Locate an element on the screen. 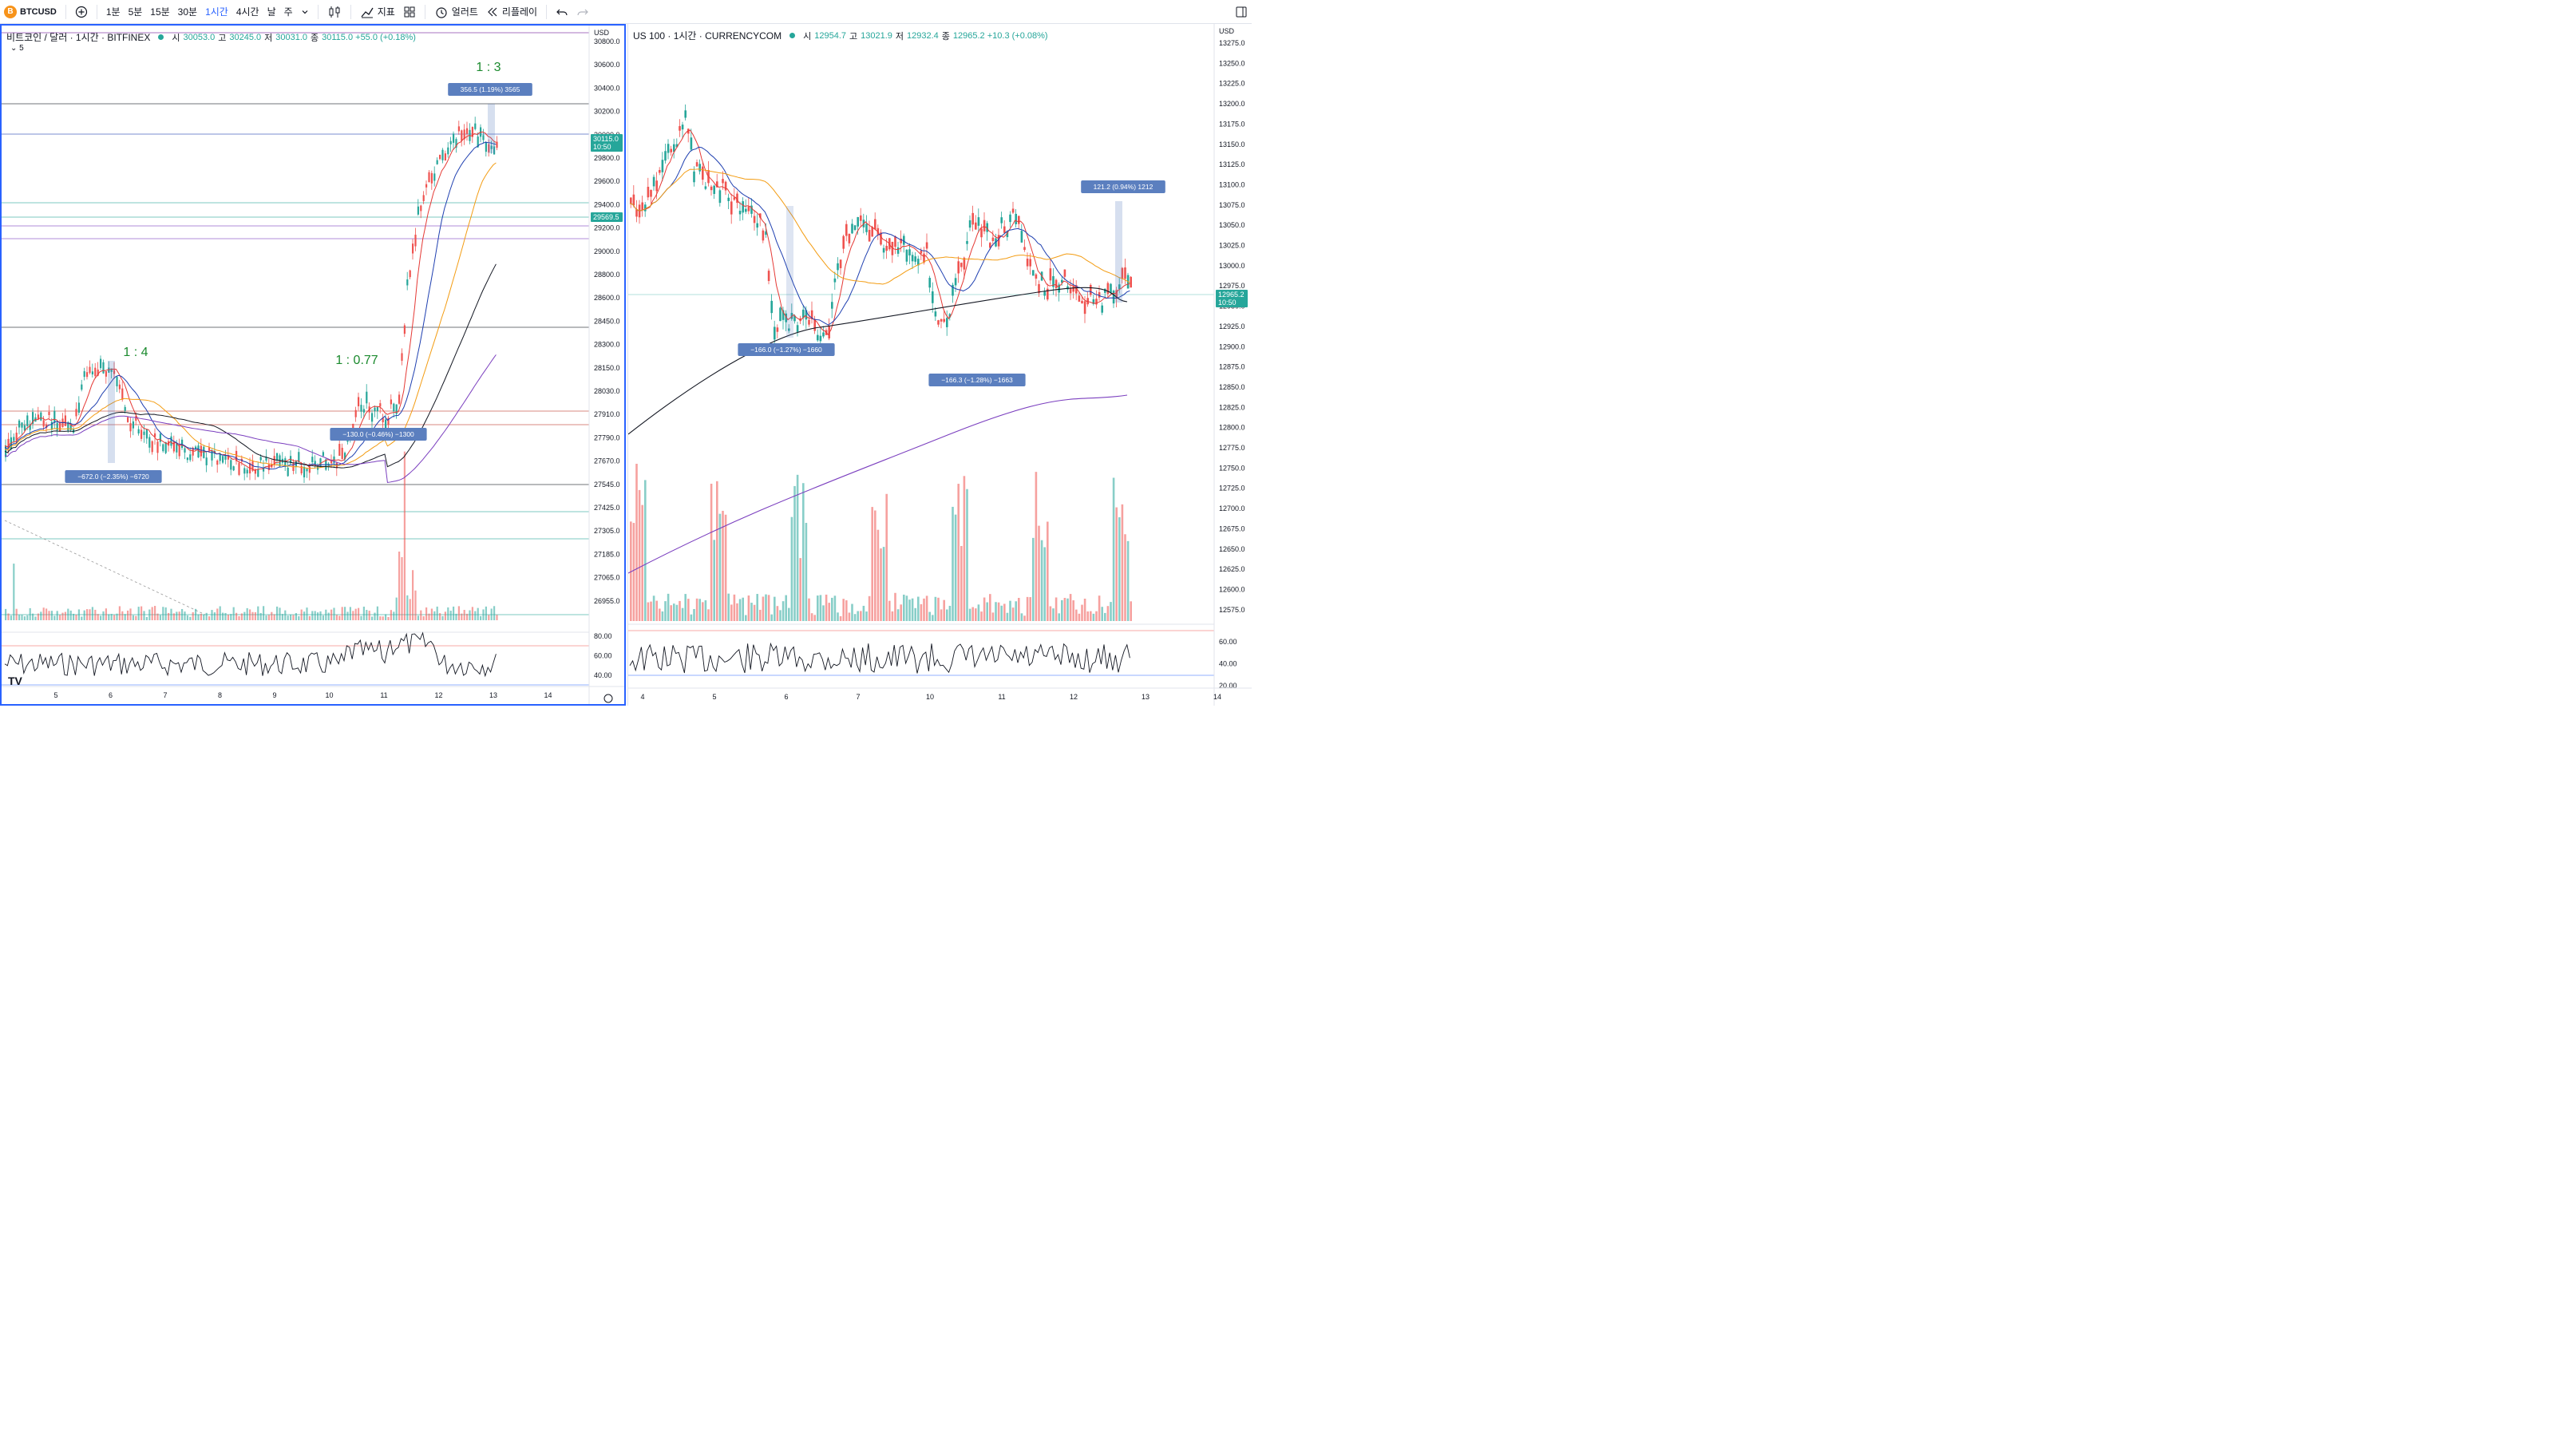 This screenshot has height=1452, width=2576. chart-type-button is located at coordinates (335, 12).